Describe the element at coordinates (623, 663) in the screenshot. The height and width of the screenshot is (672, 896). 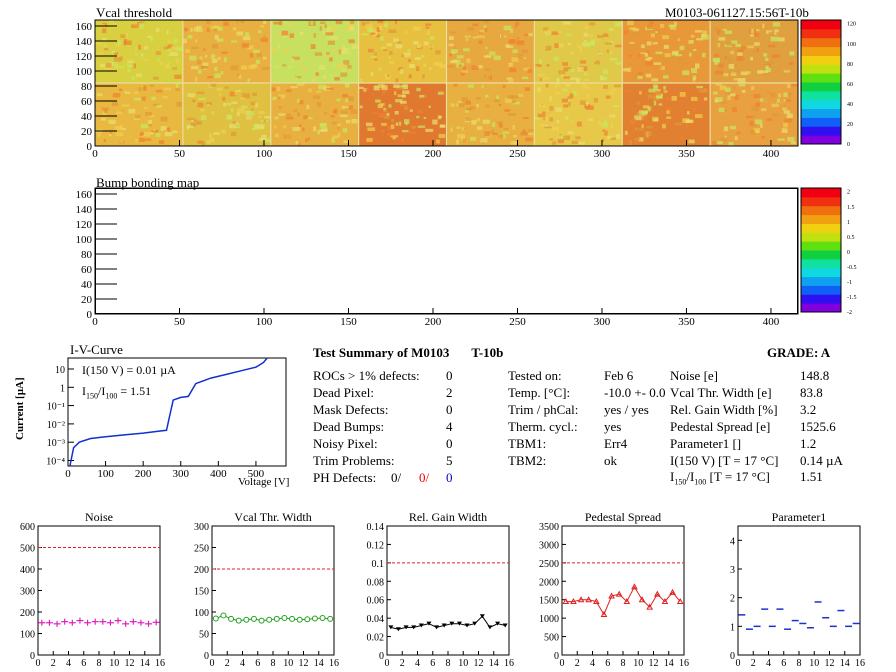
I see `summary-xtick-label: 8` at that location.